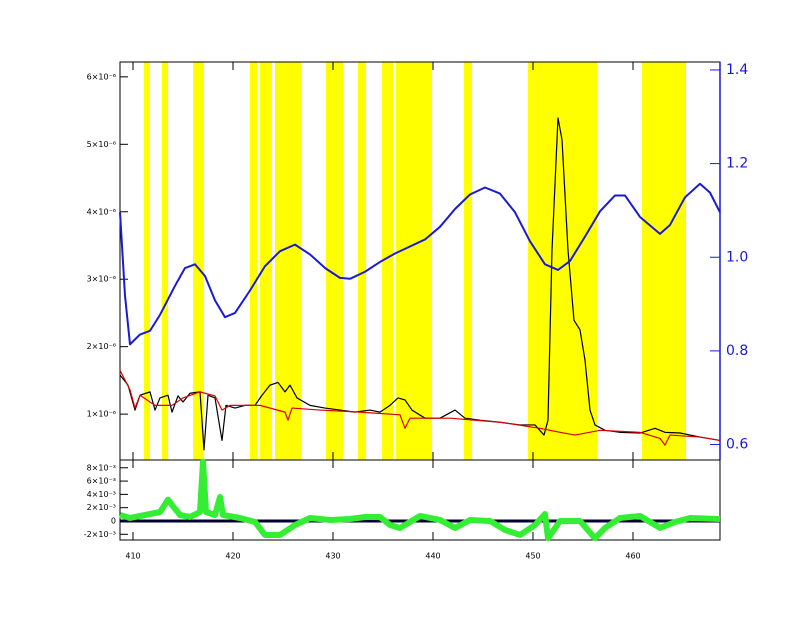 The image size is (800, 640). I want to click on y-tick-label: 2×10⁻³, so click(101, 507).